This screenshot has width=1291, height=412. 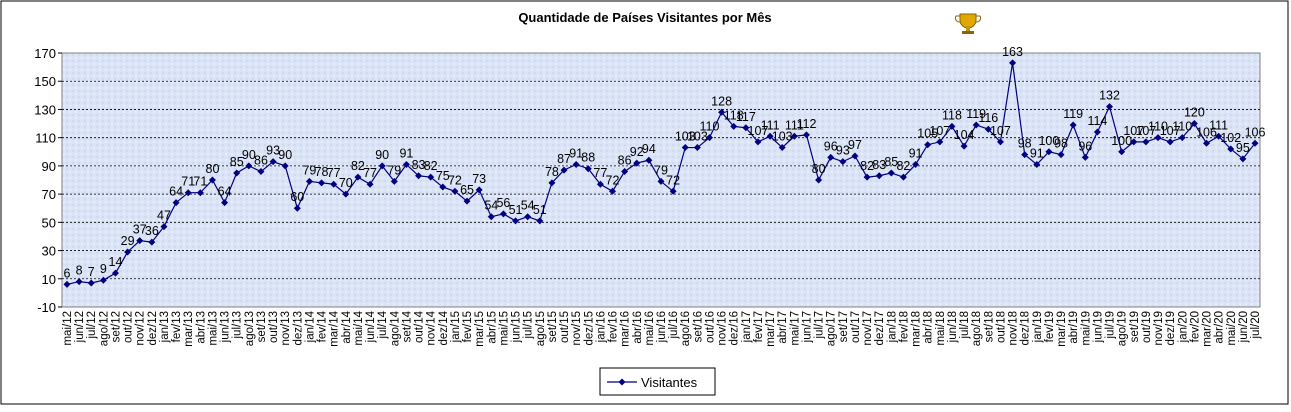 What do you see at coordinates (420, 326) in the screenshot?
I see `x-tick-label: out/14` at bounding box center [420, 326].